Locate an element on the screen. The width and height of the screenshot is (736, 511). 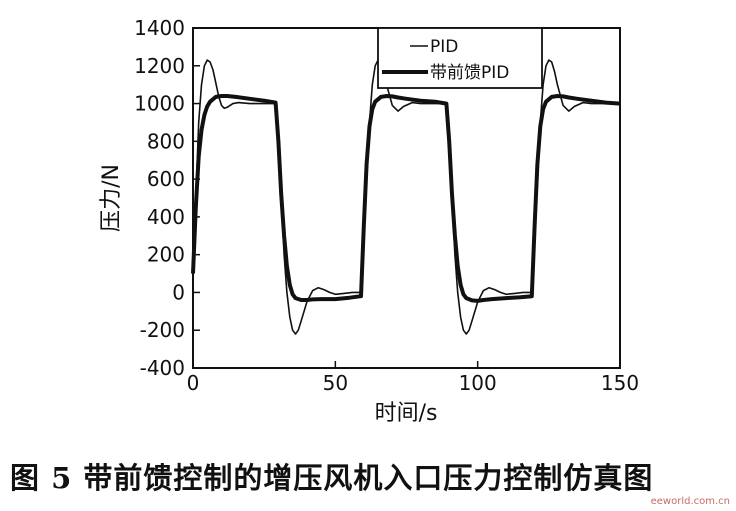
y-tick-label: 0 is located at coordinates (178, 292).